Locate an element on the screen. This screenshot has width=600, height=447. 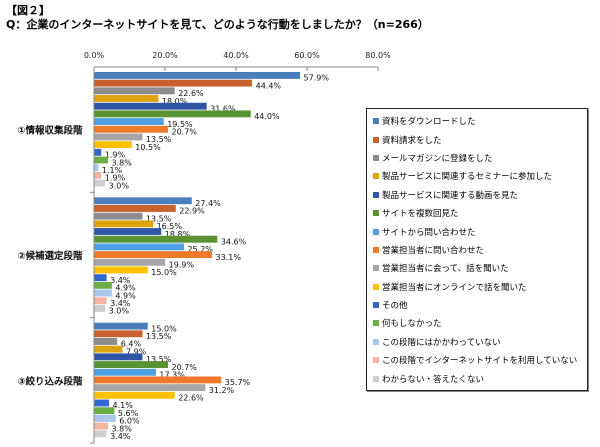
legend-item: この段階でインターネットサイトを利用していない is located at coordinates (480, 360).